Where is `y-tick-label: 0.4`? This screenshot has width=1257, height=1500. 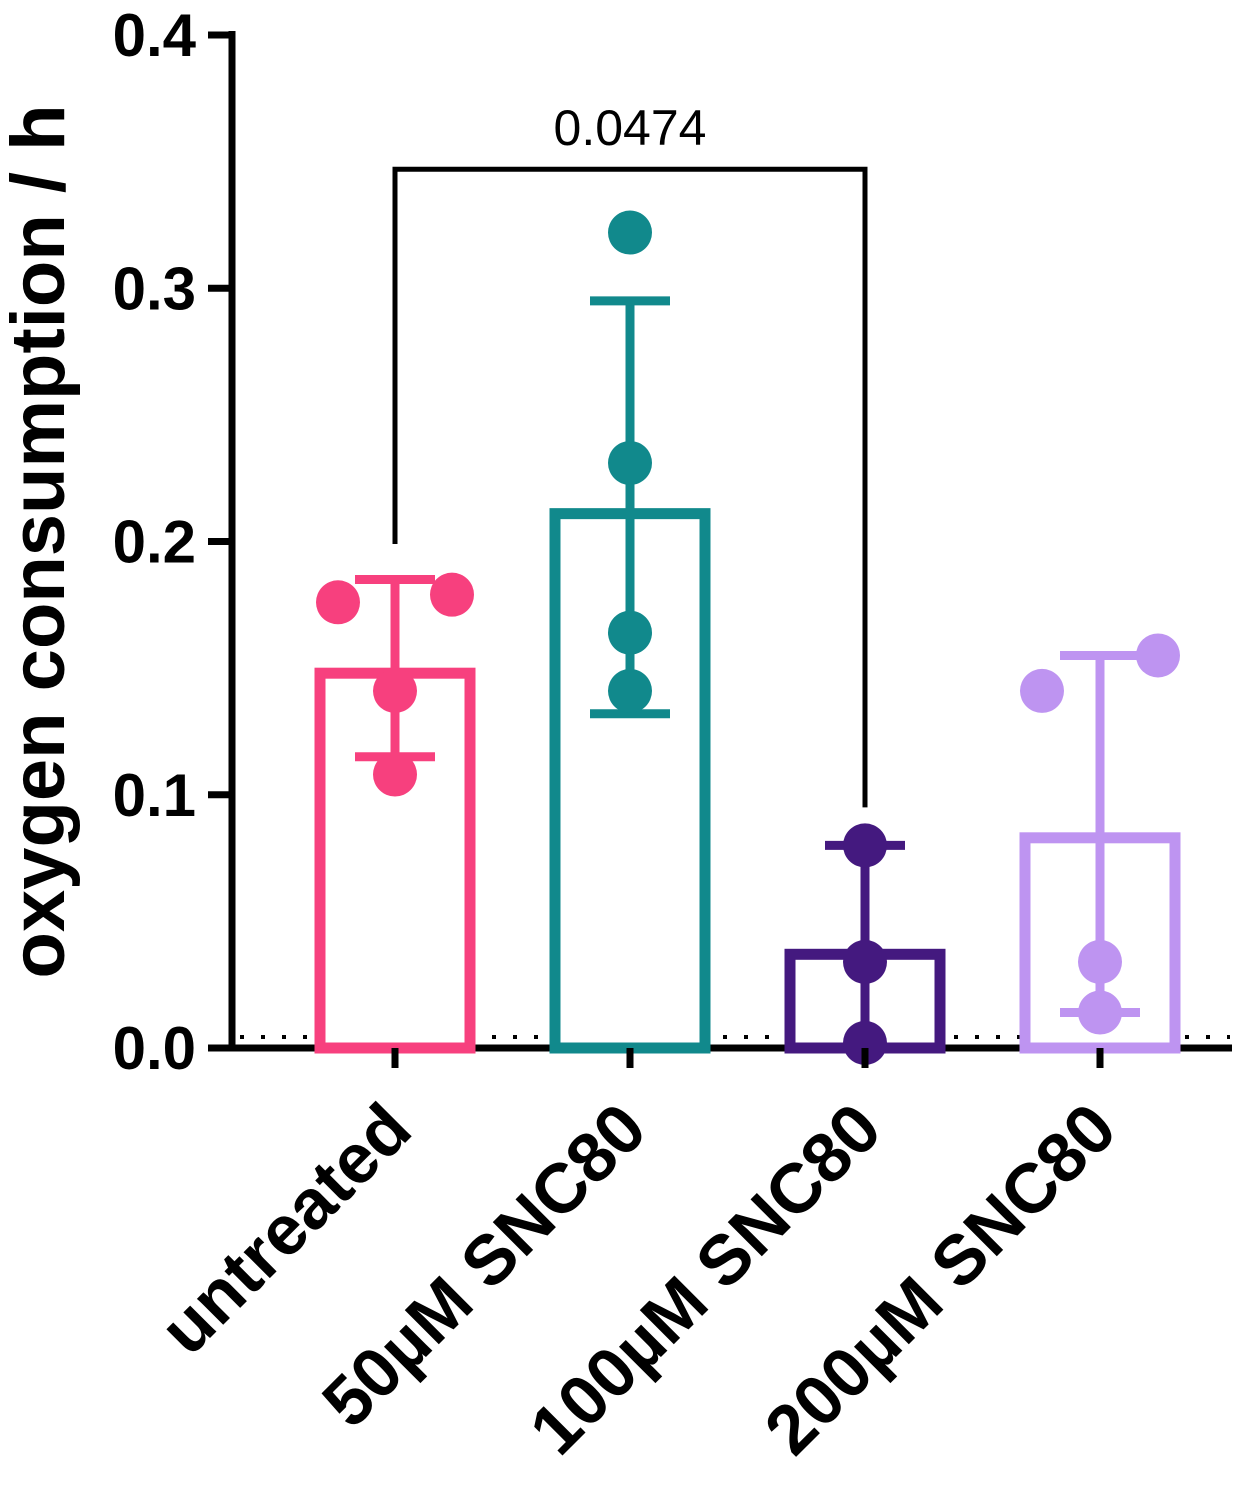 y-tick-label: 0.4 is located at coordinates (155, 35).